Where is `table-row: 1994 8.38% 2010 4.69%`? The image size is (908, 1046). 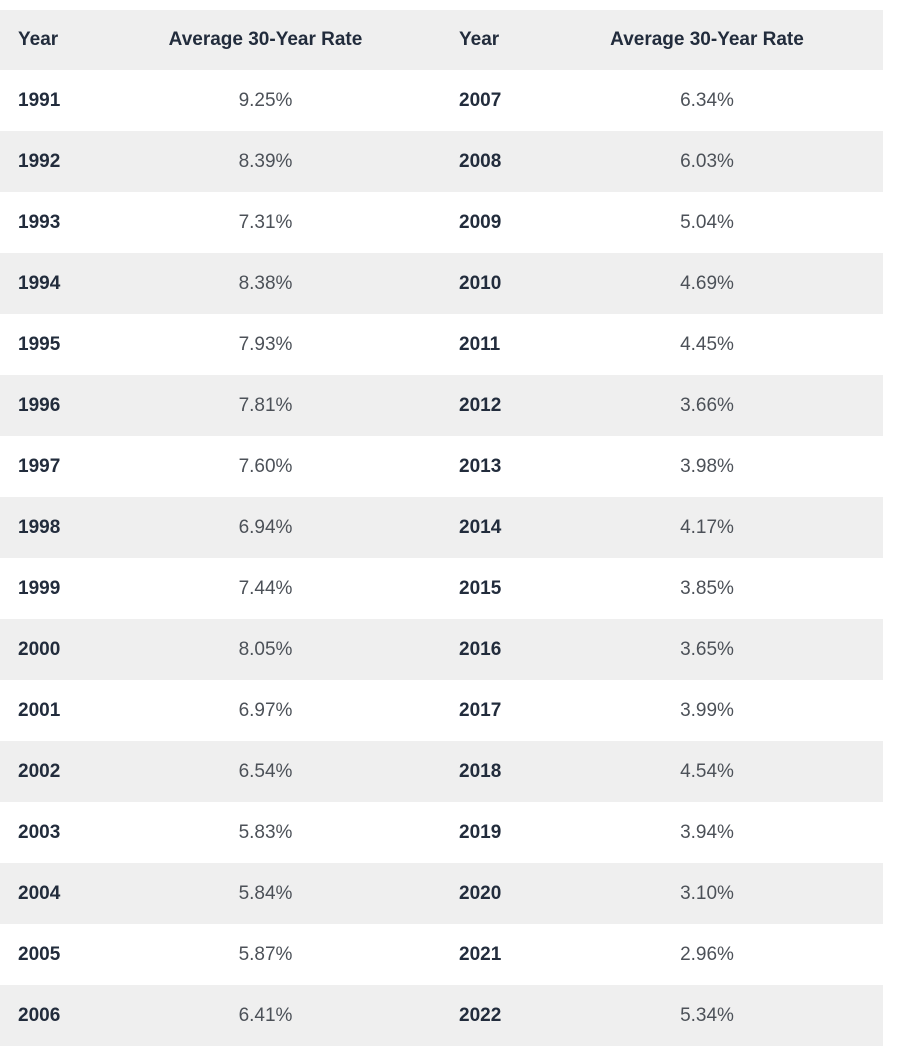 table-row: 1994 8.38% 2010 4.69% is located at coordinates (441, 283).